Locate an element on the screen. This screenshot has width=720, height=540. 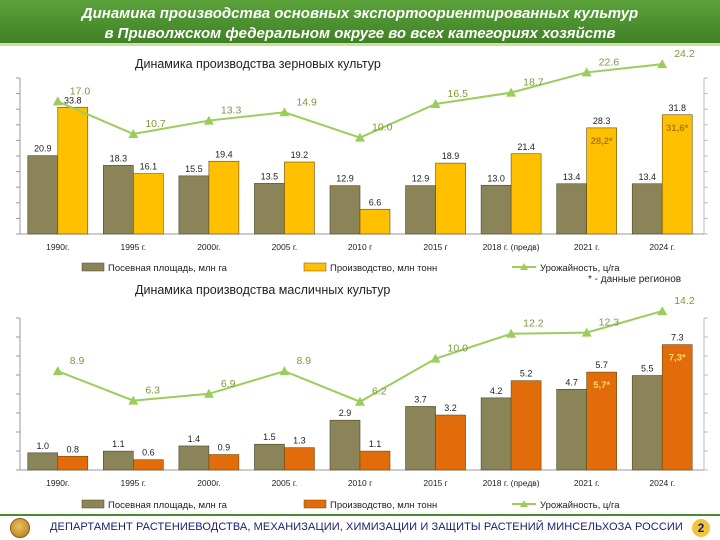
oil-production-value-label: 3.2 is located at coordinates (450, 408).